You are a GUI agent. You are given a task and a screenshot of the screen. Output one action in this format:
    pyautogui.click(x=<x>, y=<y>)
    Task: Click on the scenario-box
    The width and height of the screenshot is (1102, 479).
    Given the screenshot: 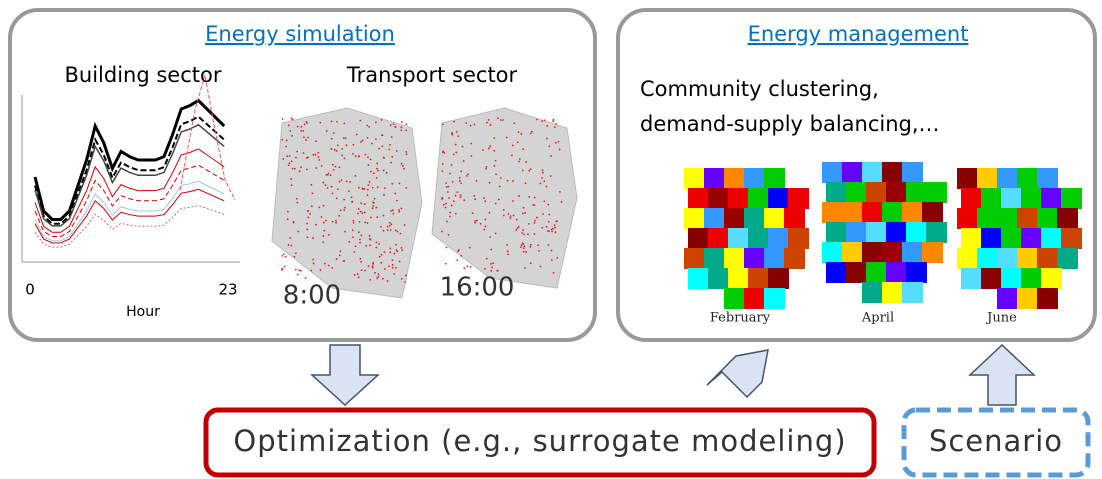 What is the action you would take?
    pyautogui.click(x=996, y=442)
    